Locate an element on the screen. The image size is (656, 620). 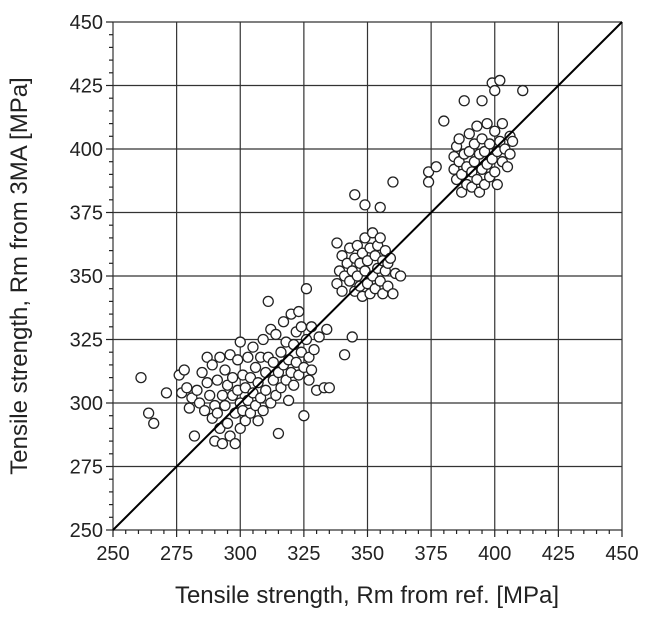
y-tick-label: 400 is located at coordinates (86, 150).